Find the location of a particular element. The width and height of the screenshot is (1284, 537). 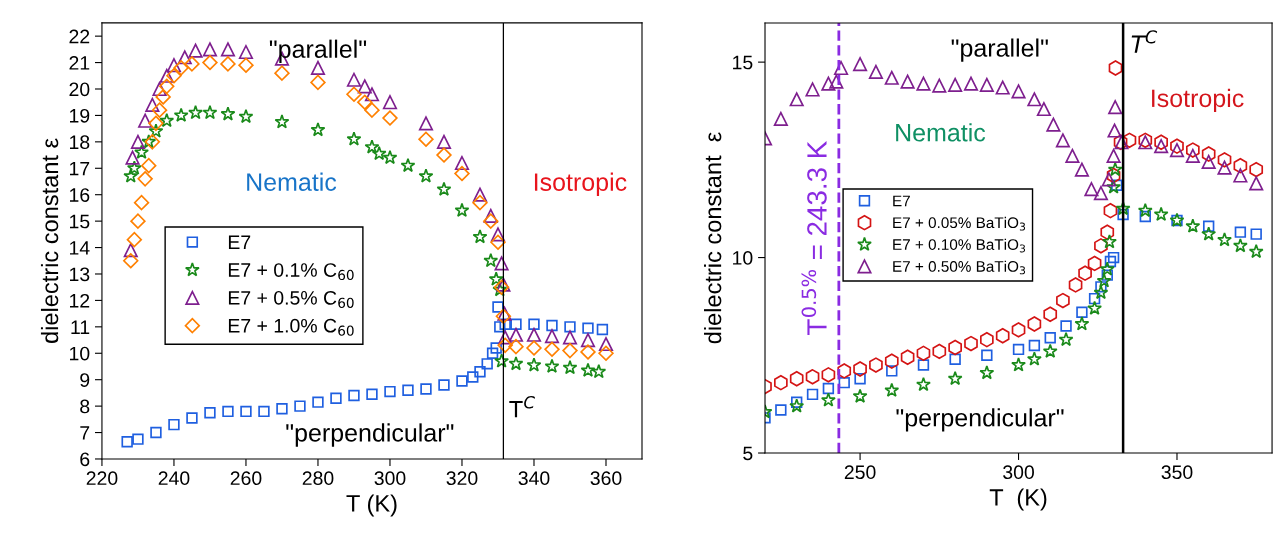

x-axis-title: T (K) is located at coordinates (1018, 499).